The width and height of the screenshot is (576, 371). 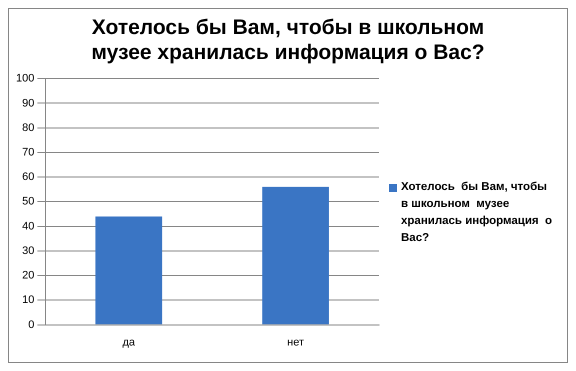 What do you see at coordinates (288, 40) in the screenshot?
I see `chart-title: Хотелось бы Вам, чтобы в школьном музее хранилась информация о Вас?` at bounding box center [288, 40].